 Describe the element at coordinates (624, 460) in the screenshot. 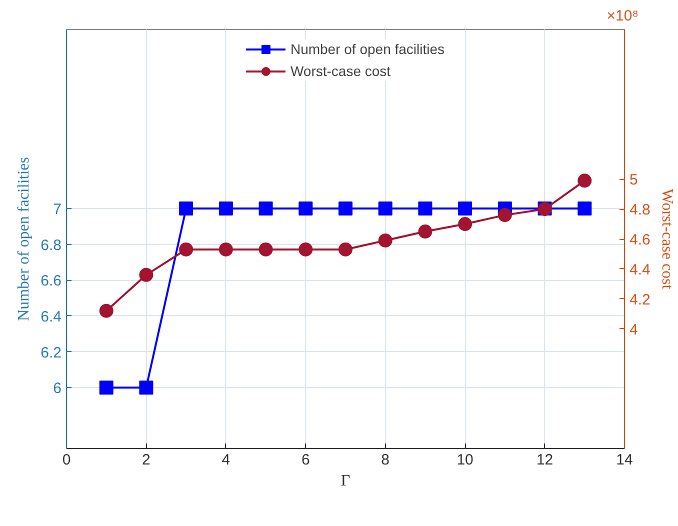

I see `x-tick-label: 14` at that location.